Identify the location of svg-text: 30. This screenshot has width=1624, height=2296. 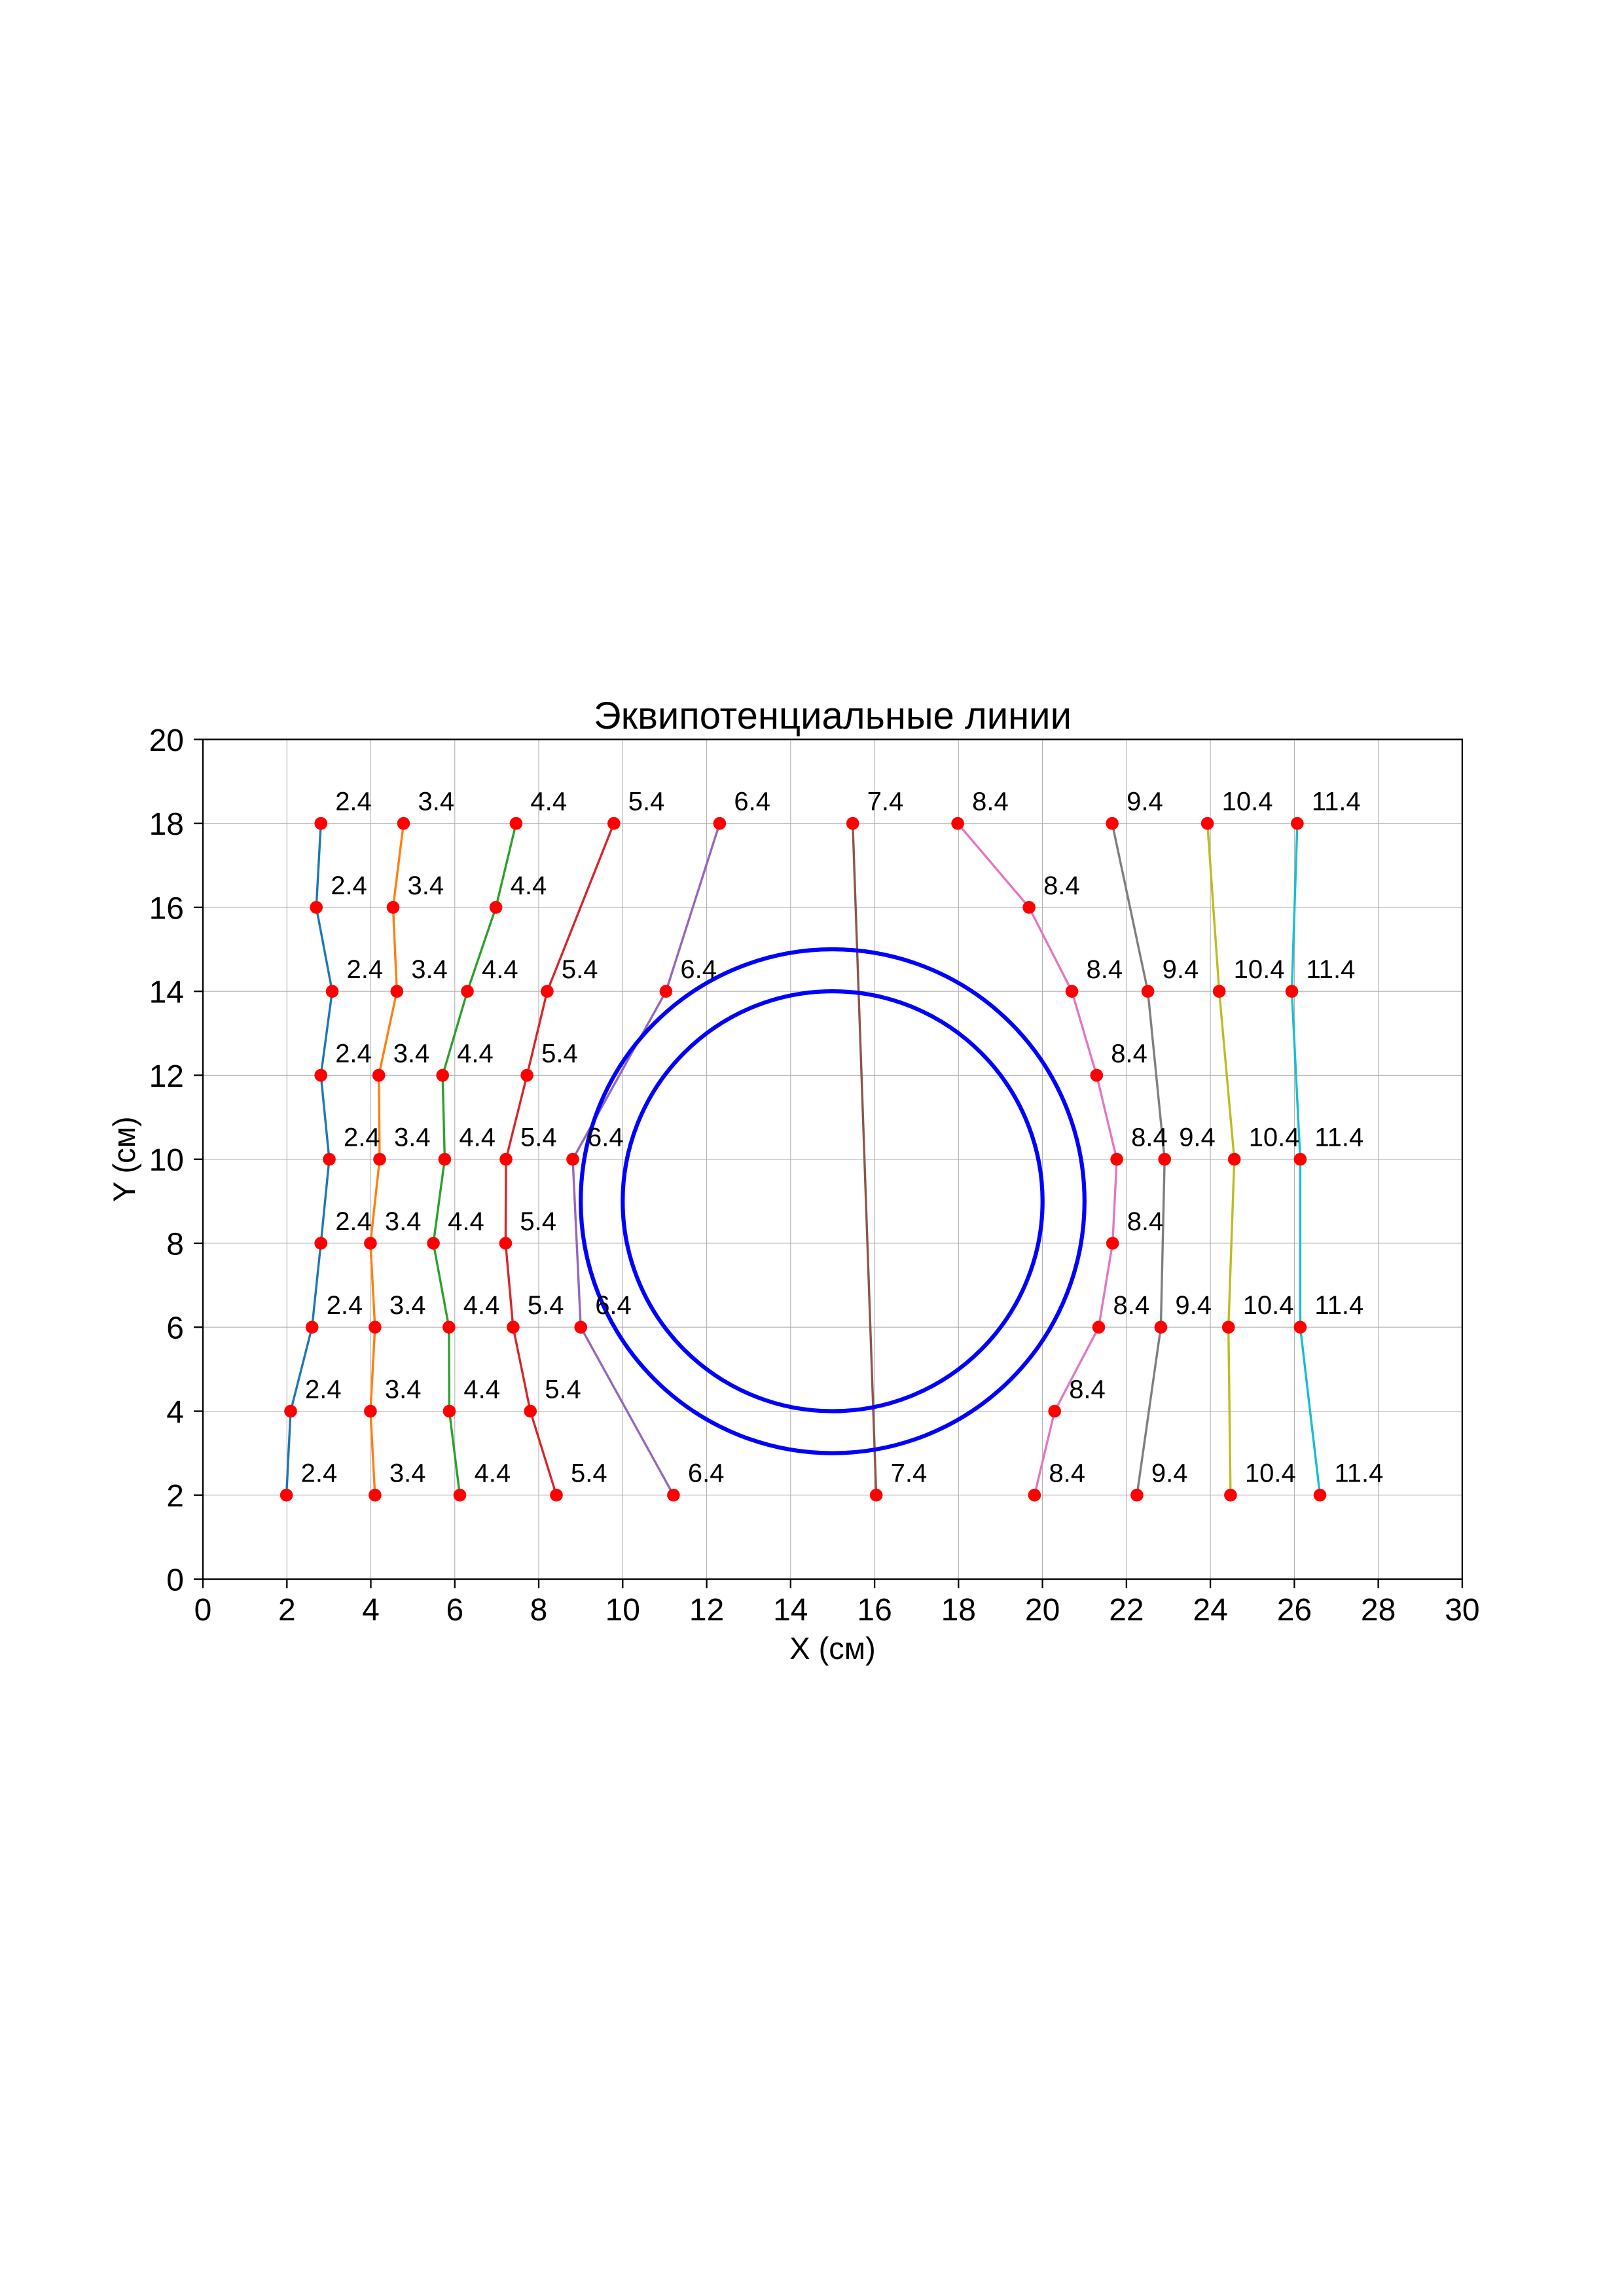
(1462, 1610).